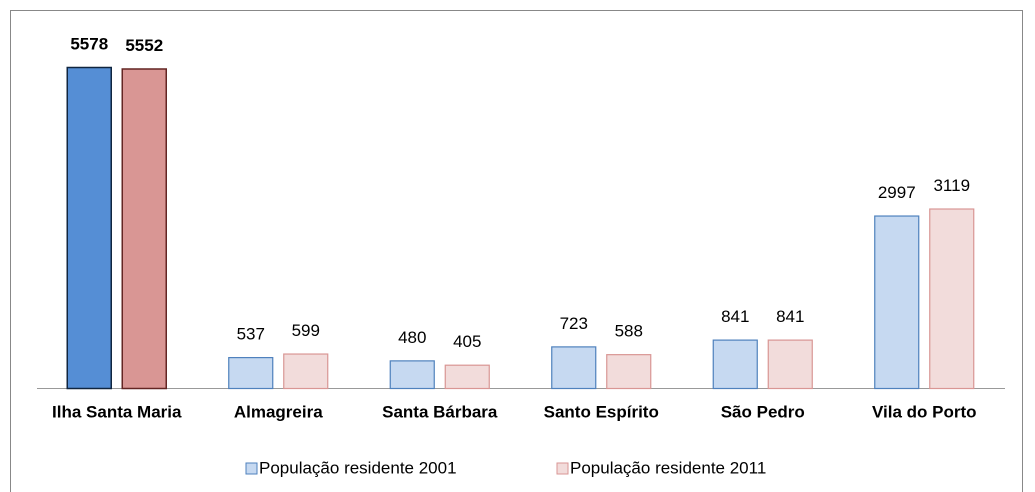  What do you see at coordinates (144, 45) in the screenshot?
I see `value-label: 5552` at bounding box center [144, 45].